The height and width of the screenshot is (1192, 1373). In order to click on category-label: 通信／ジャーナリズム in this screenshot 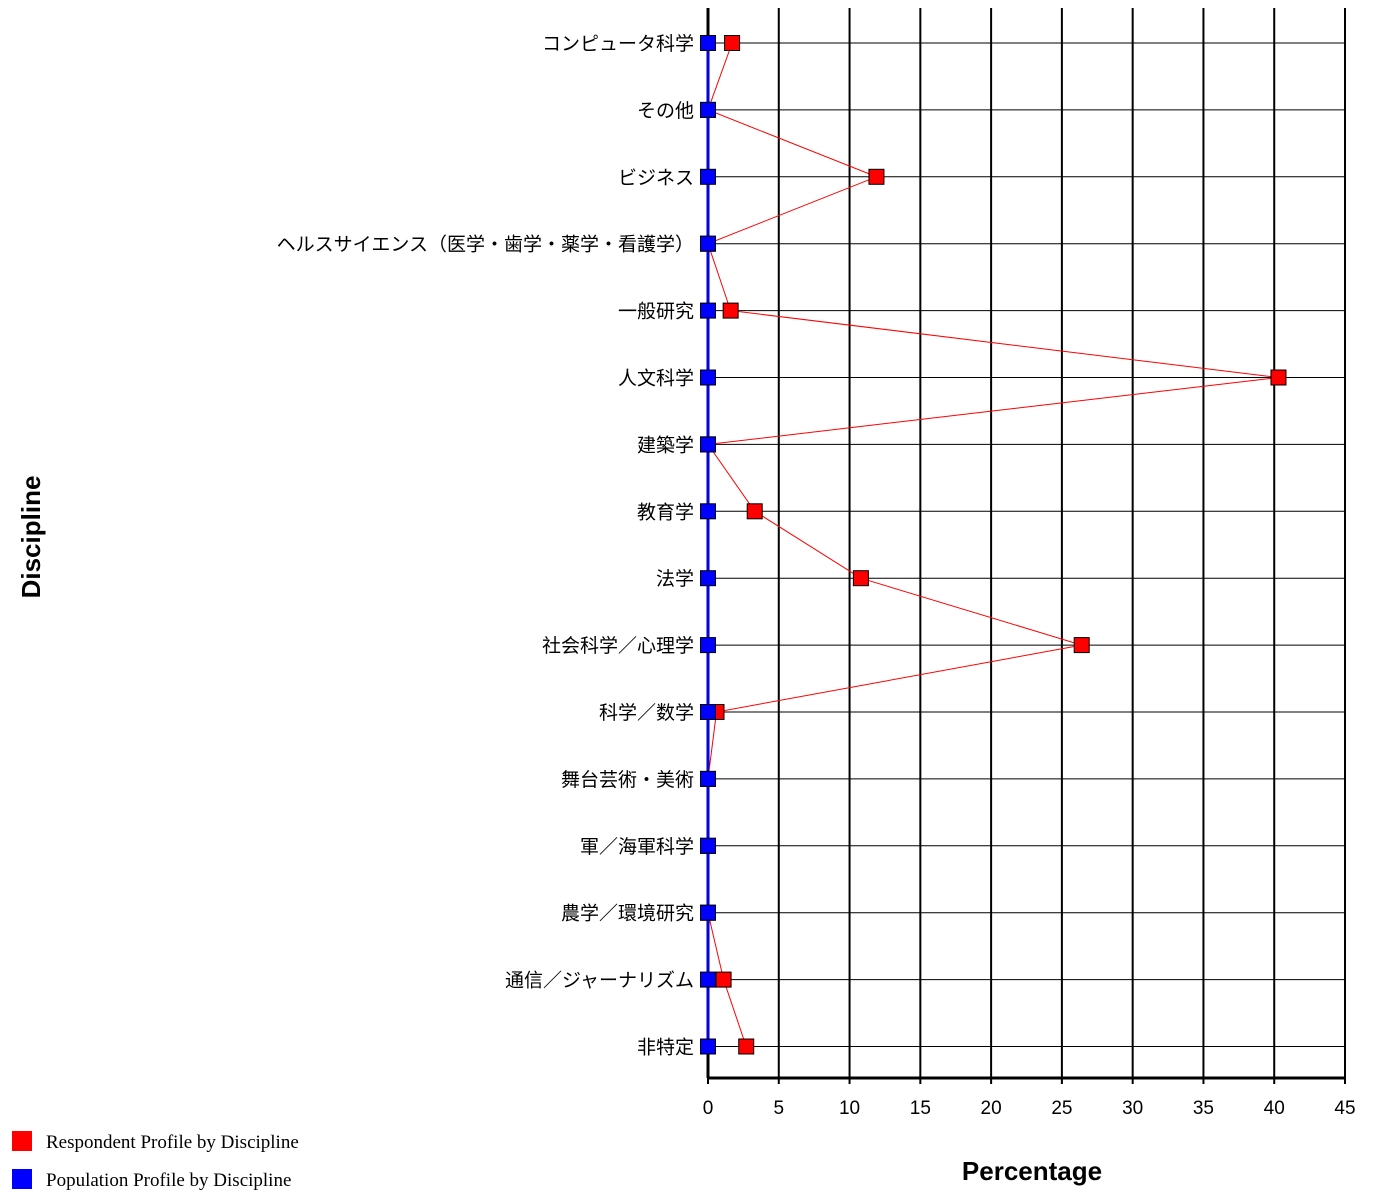, I will do `click(599, 981)`.